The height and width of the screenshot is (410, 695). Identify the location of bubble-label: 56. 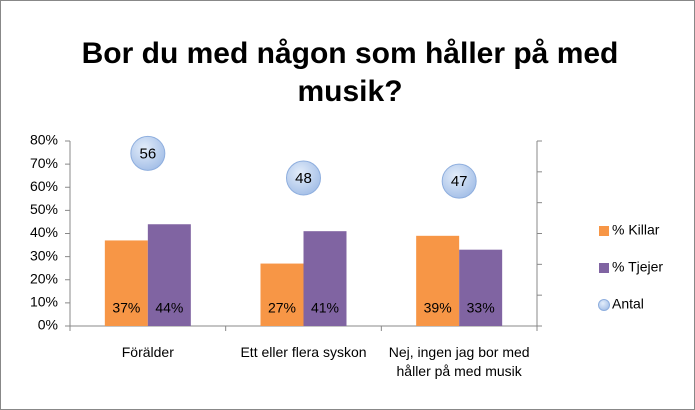
(147, 153).